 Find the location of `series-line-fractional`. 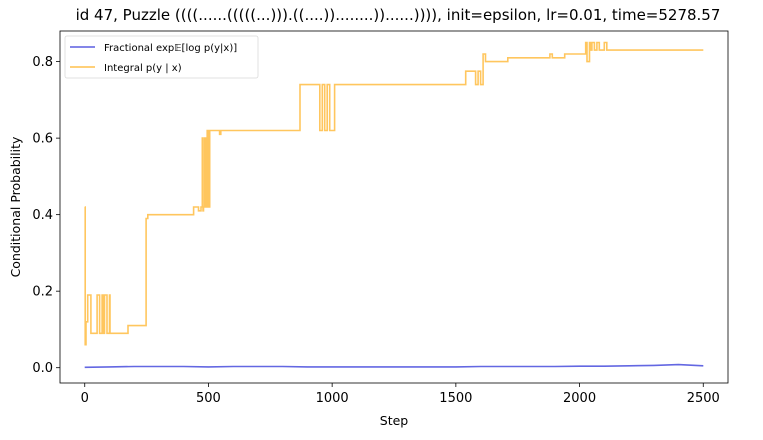

series-line-fractional is located at coordinates (394, 366).